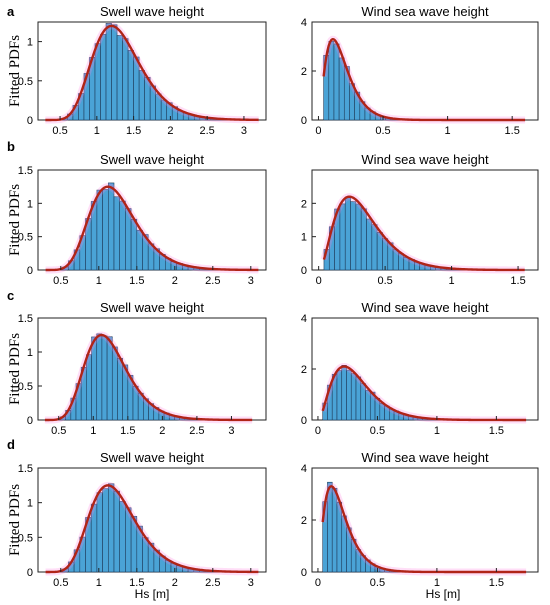 The height and width of the screenshot is (605, 550). Describe the element at coordinates (175, 281) in the screenshot. I see `x-tick-label: 2` at that location.